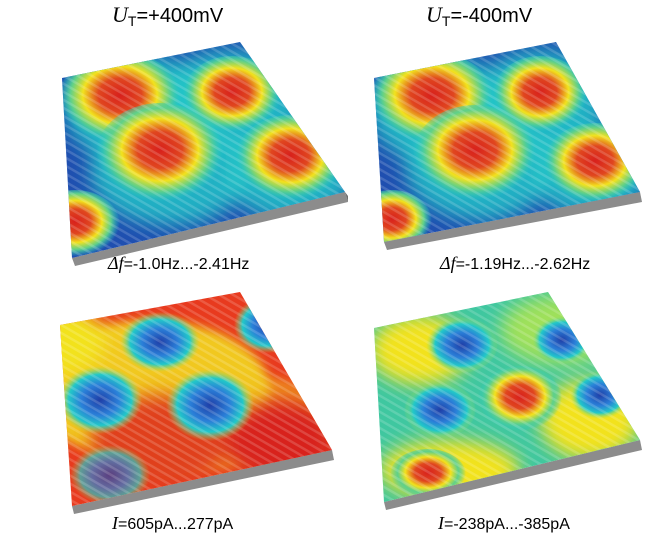  Describe the element at coordinates (523, 264) in the screenshot. I see `caption-value: =-1.19Hz...-2.62Hz` at that location.